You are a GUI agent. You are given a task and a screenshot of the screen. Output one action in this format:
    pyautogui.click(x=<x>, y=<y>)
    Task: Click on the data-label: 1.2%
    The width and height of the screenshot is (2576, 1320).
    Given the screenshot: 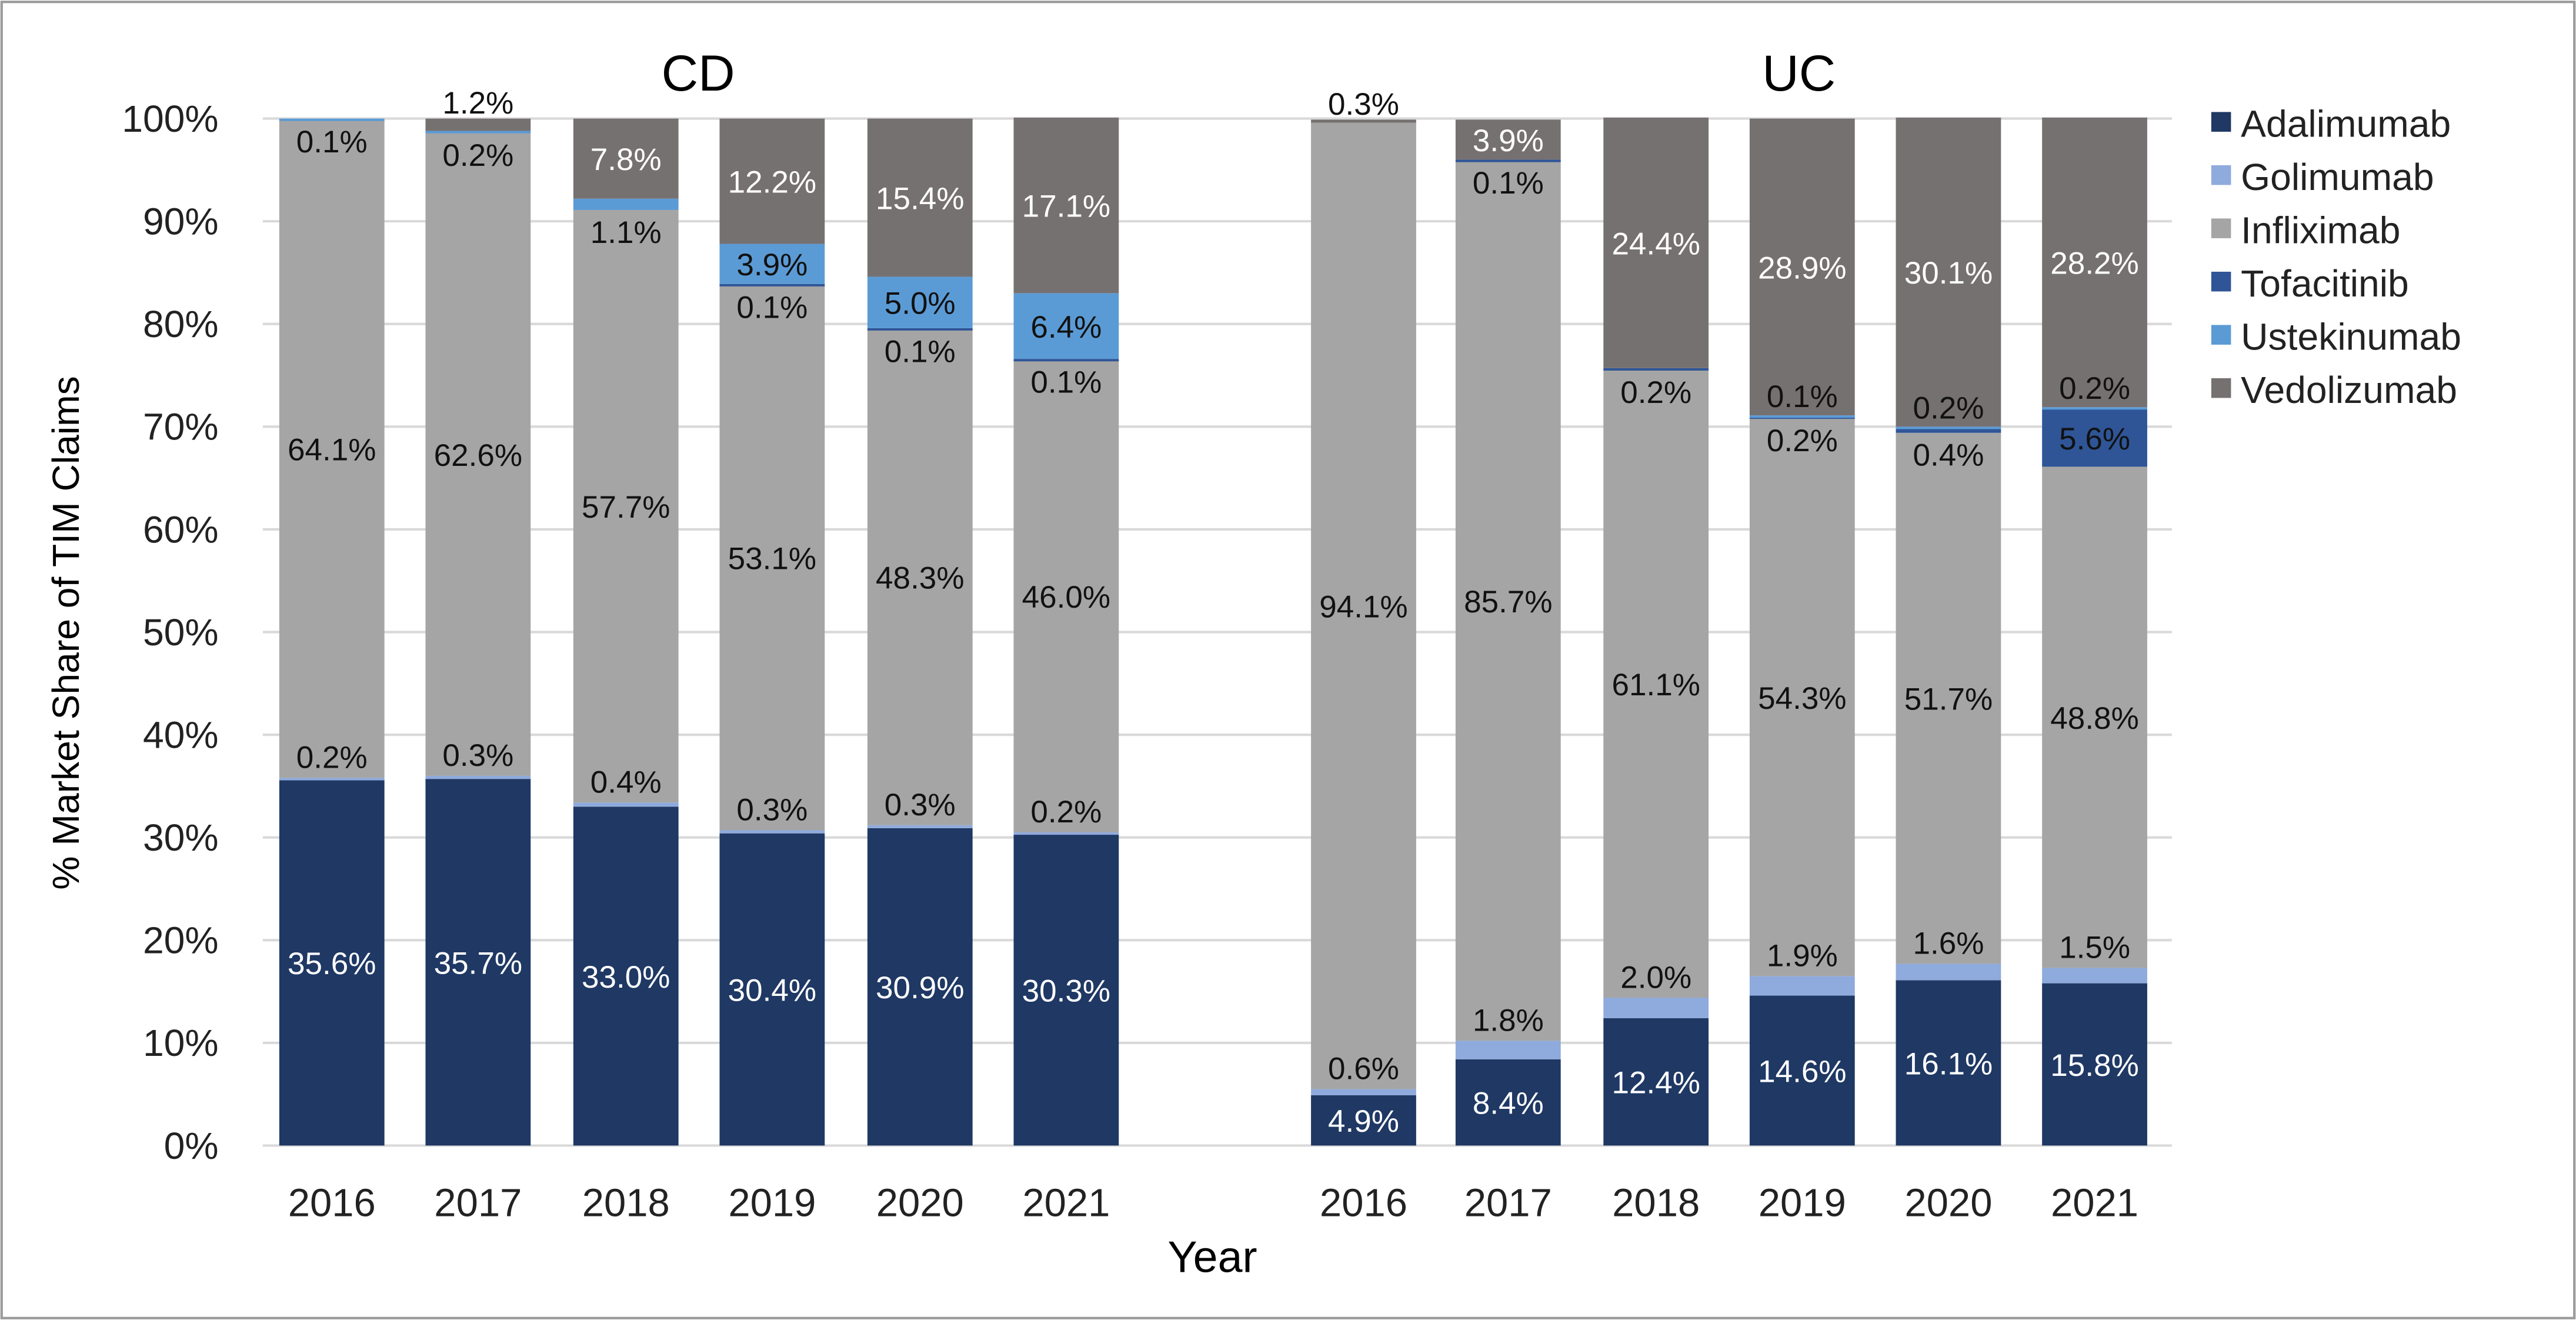 What is the action you would take?
    pyautogui.click(x=477, y=103)
    